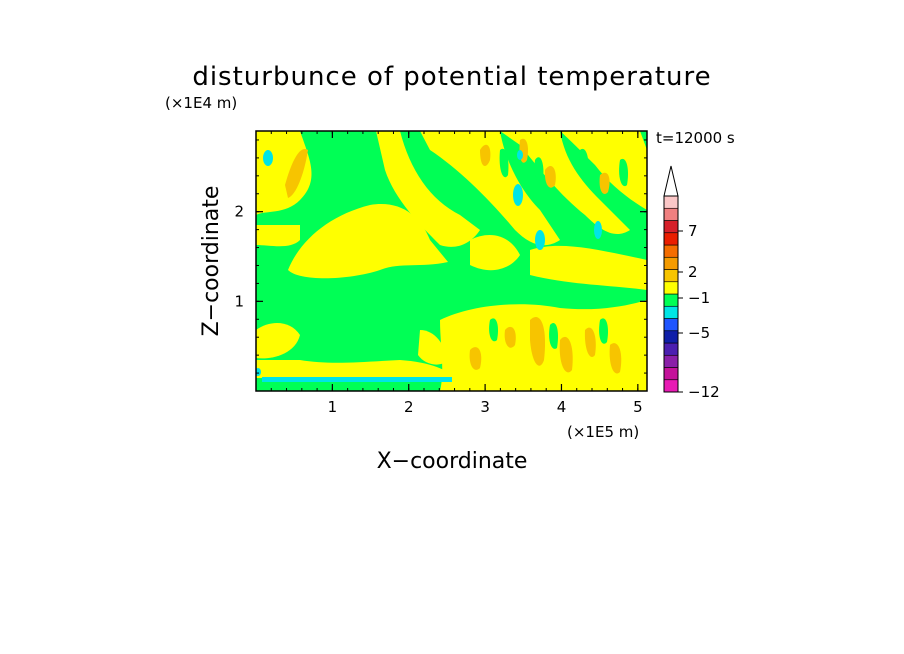 This screenshot has width=904, height=654. What do you see at coordinates (239, 301) in the screenshot?
I see `y-tick-label: 1` at bounding box center [239, 301].